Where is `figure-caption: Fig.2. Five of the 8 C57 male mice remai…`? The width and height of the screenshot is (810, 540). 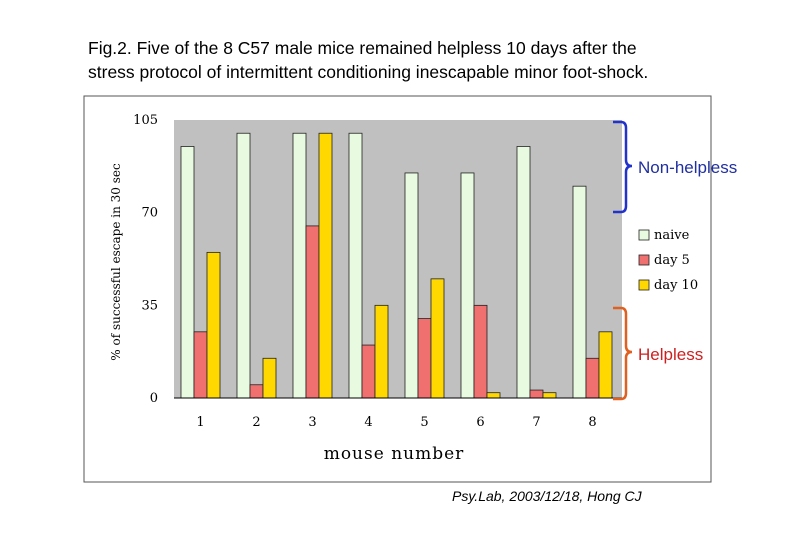 figure-caption: Fig.2. Five of the 8 C57 male mice remai… is located at coordinates (438, 60).